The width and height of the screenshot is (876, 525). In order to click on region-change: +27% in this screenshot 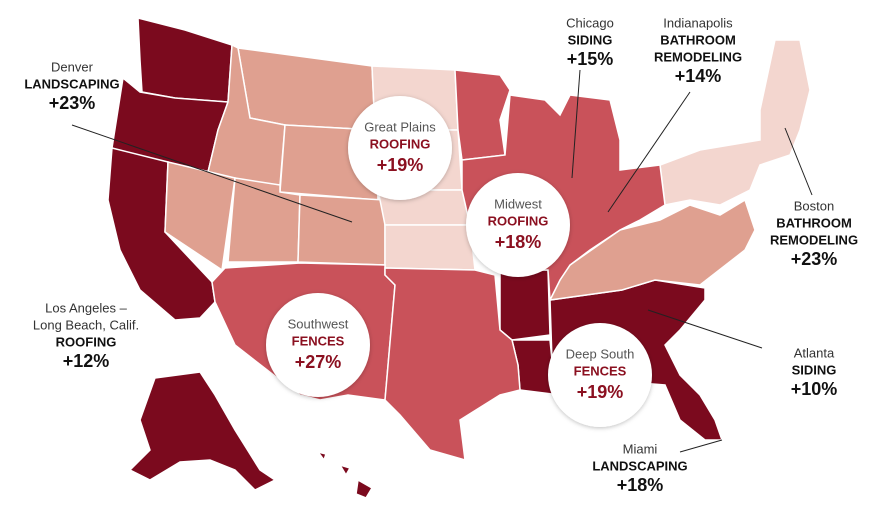, I will do `click(318, 362)`.